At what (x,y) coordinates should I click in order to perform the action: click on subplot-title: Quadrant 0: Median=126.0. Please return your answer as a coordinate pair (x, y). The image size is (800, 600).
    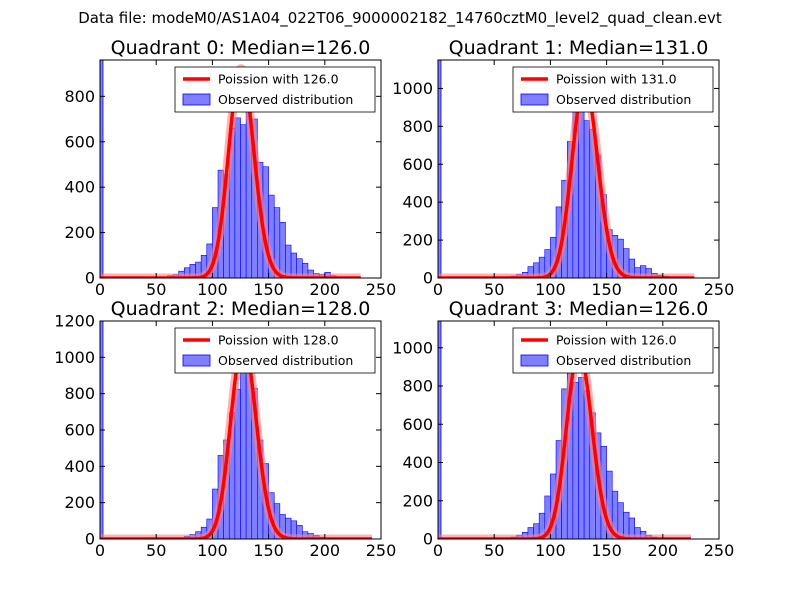
    Looking at the image, I should click on (241, 48).